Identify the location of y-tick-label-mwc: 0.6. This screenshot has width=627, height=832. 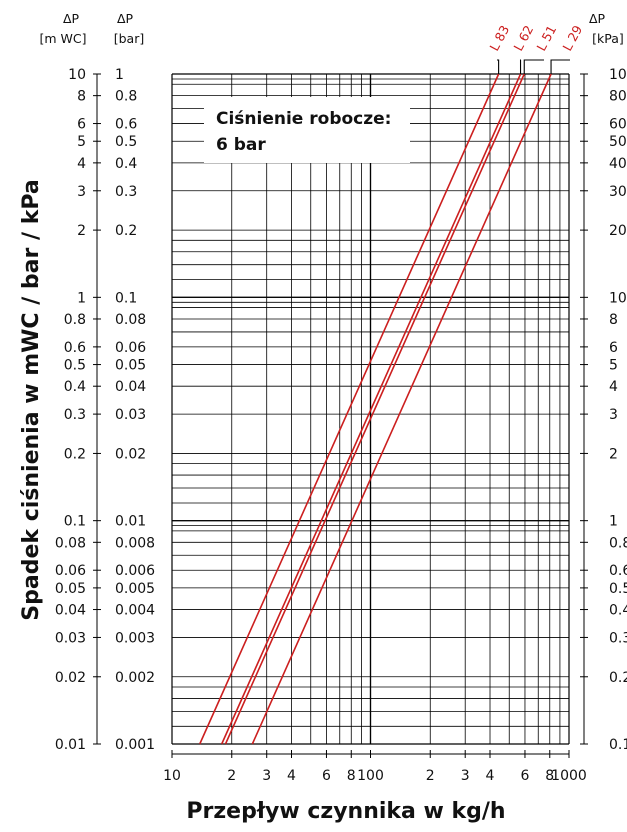
(75, 348).